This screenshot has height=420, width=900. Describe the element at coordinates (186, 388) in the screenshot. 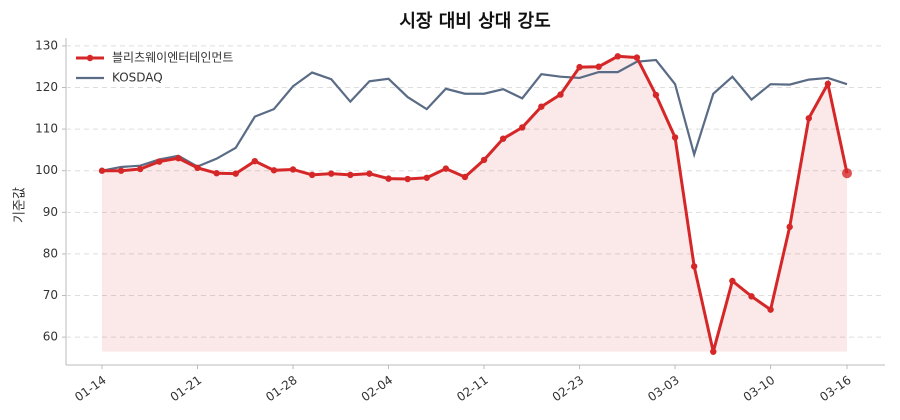

I see `x-tick-label: 01-21` at that location.